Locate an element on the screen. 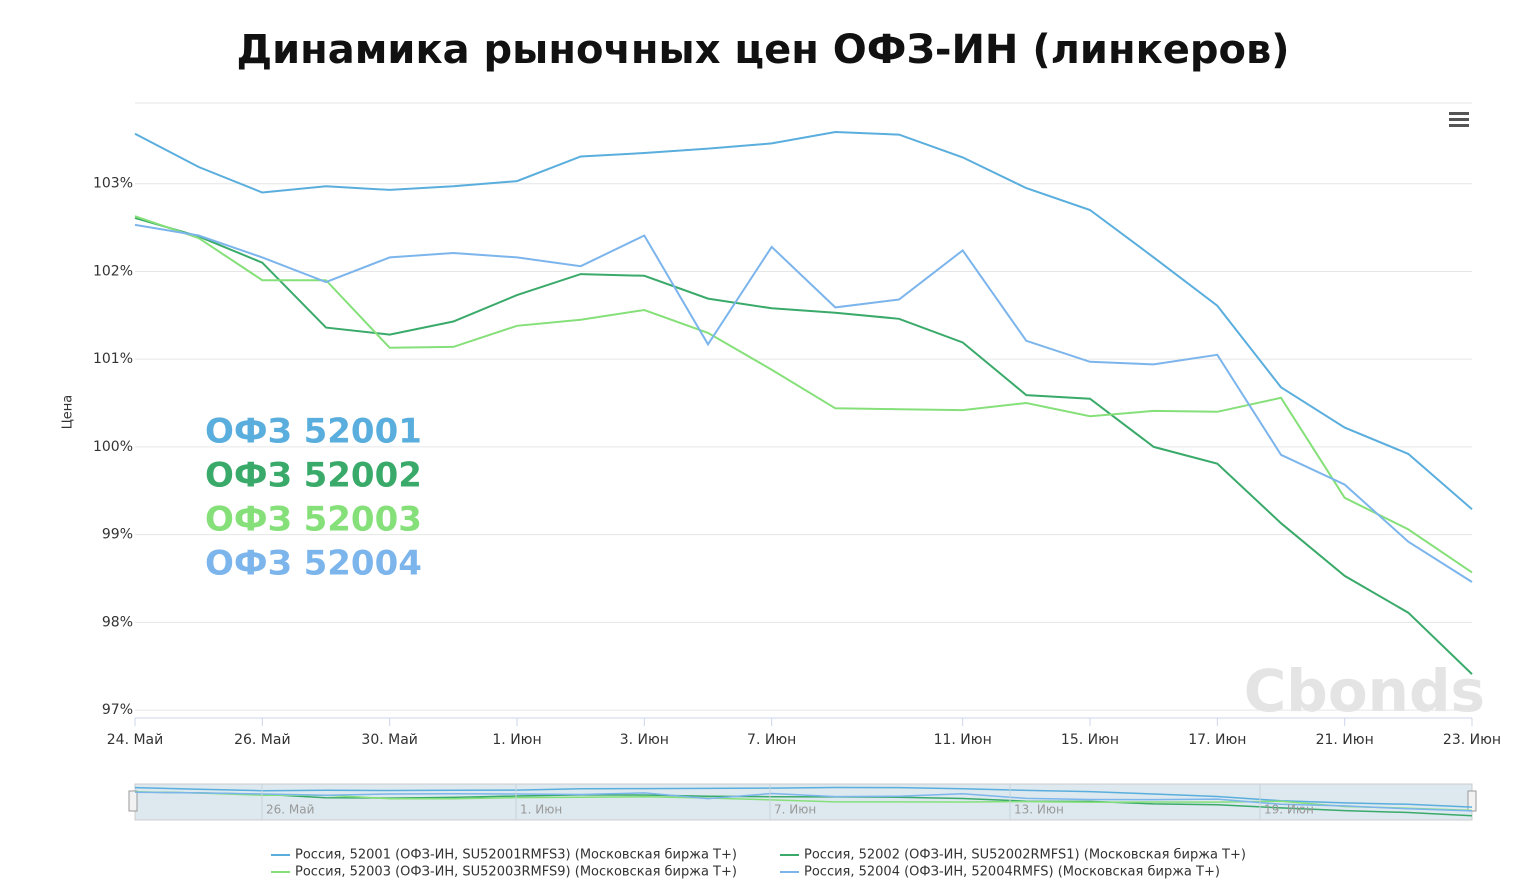  x-tick-label: 24. Май is located at coordinates (135, 740).